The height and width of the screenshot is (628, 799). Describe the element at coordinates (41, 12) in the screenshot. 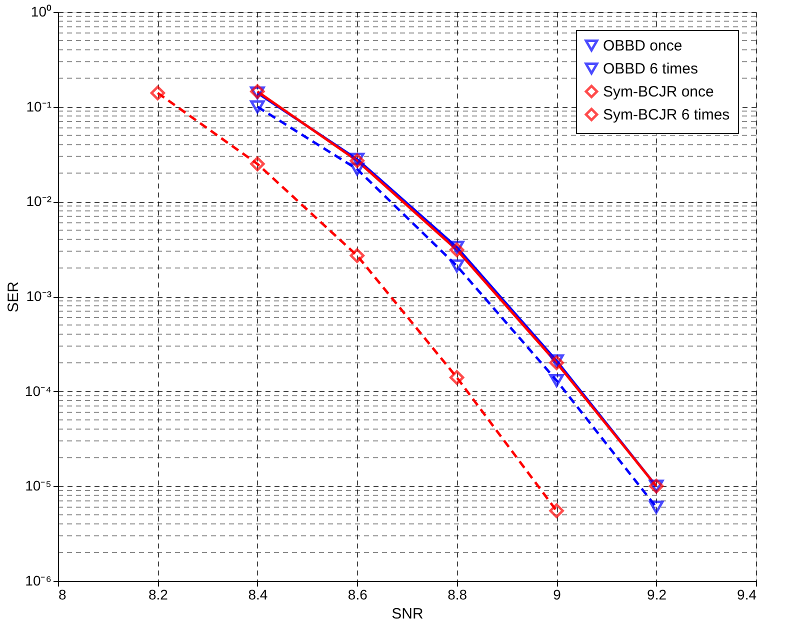

I see `y-tick-label: 10⁰` at that location.